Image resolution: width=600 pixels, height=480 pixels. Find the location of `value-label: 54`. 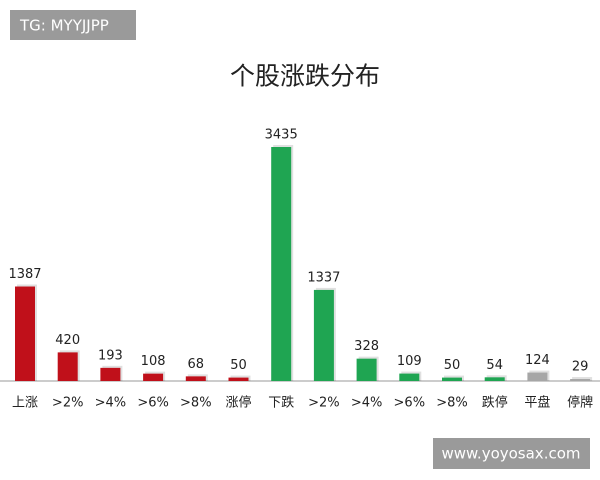

value-label: 54 is located at coordinates (494, 365).